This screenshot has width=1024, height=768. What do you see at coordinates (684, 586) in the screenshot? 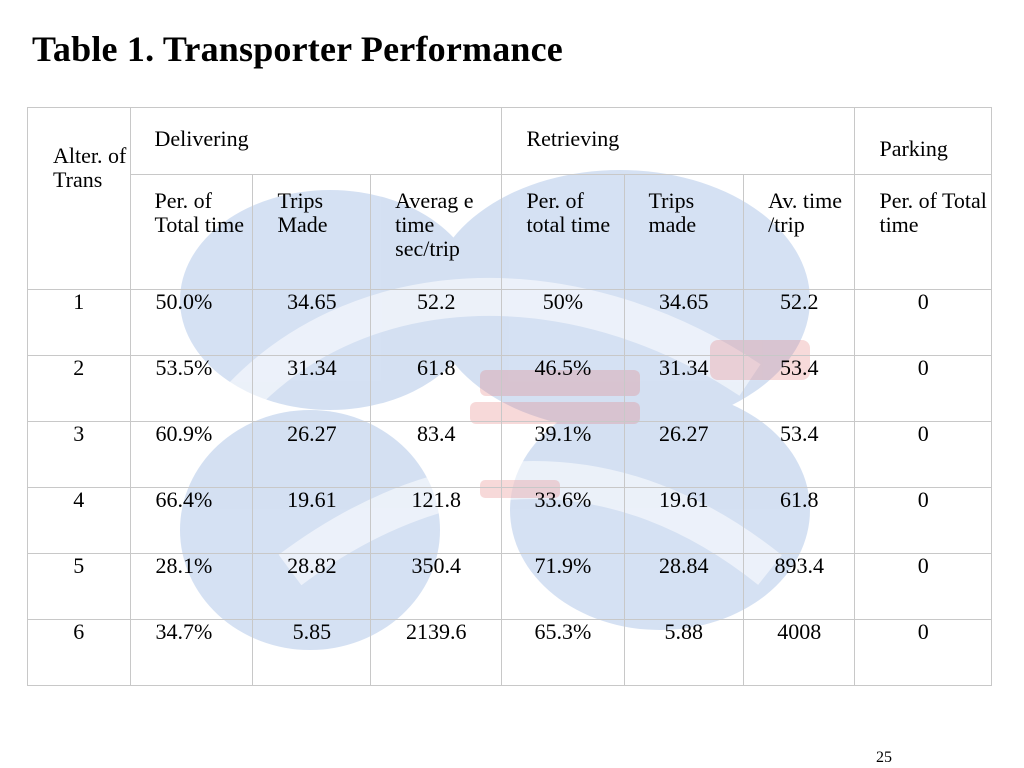
I see `table-cell: 28.84` at bounding box center [684, 586].